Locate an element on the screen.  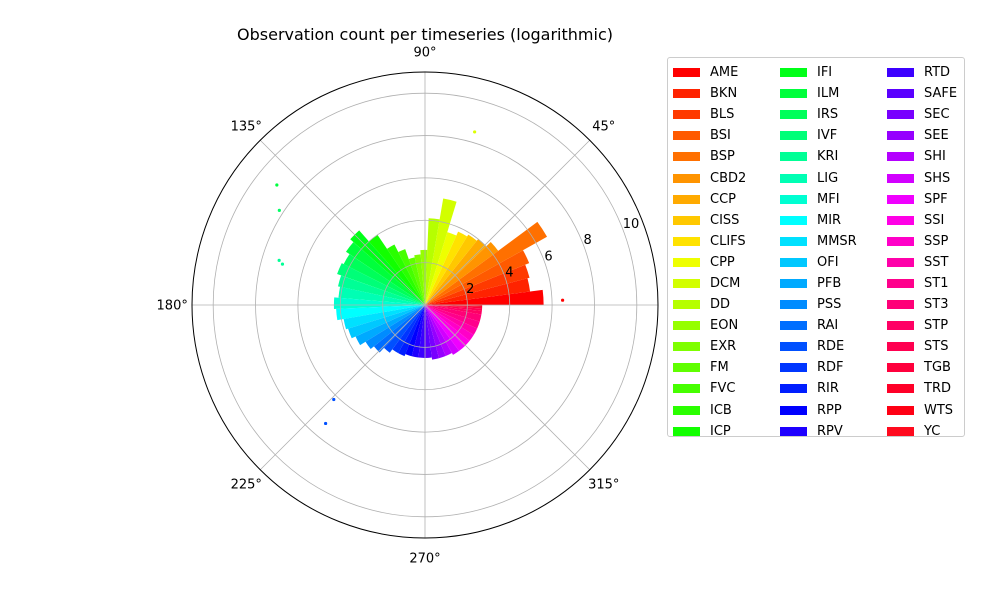
angle-tick-label: 180° is located at coordinates (172, 306).